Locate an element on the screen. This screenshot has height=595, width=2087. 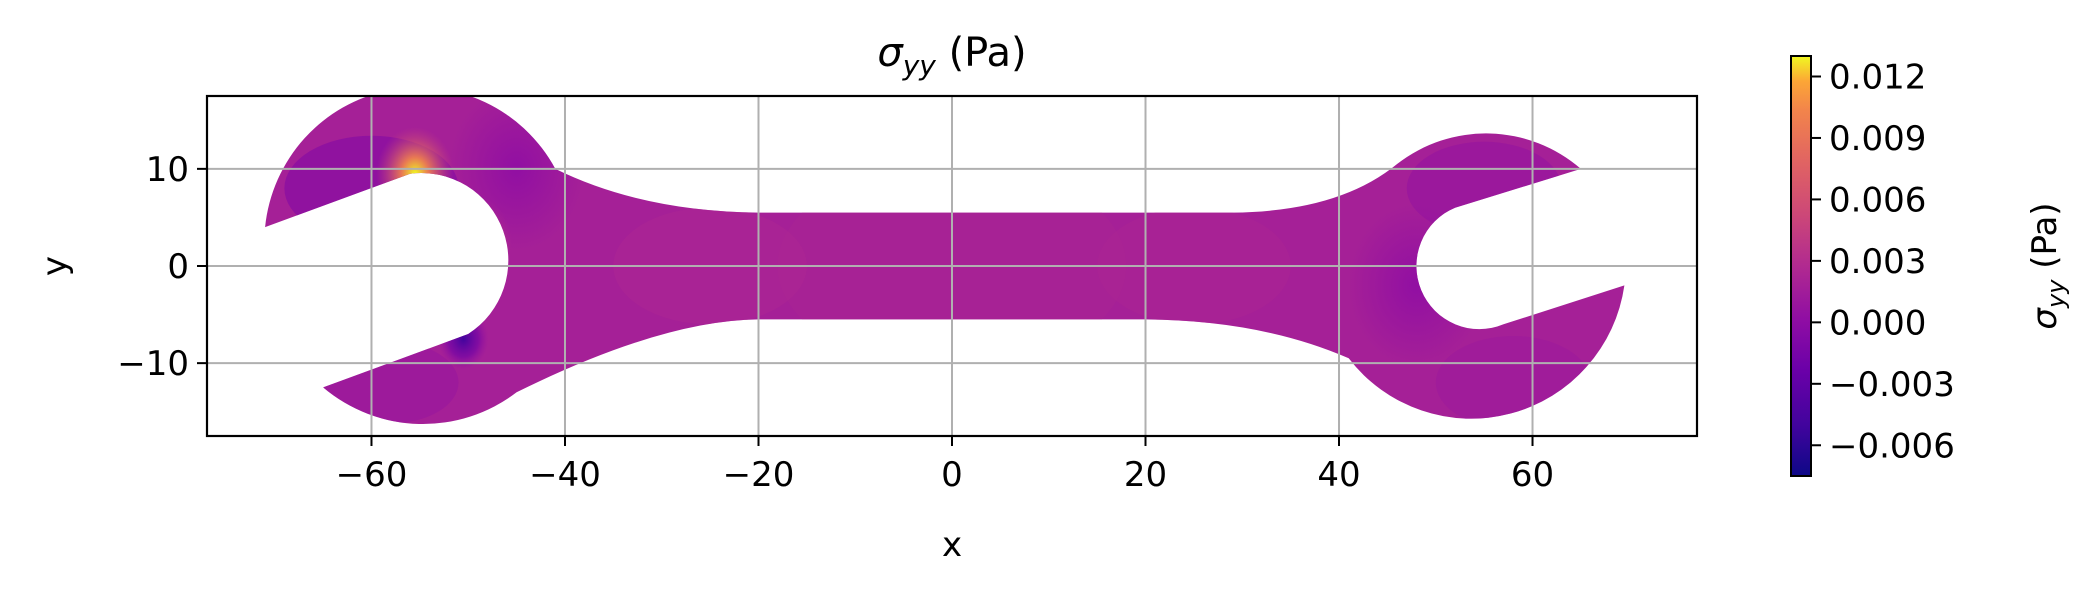
colorbar-tick-label: 0.009 is located at coordinates (1877, 139).